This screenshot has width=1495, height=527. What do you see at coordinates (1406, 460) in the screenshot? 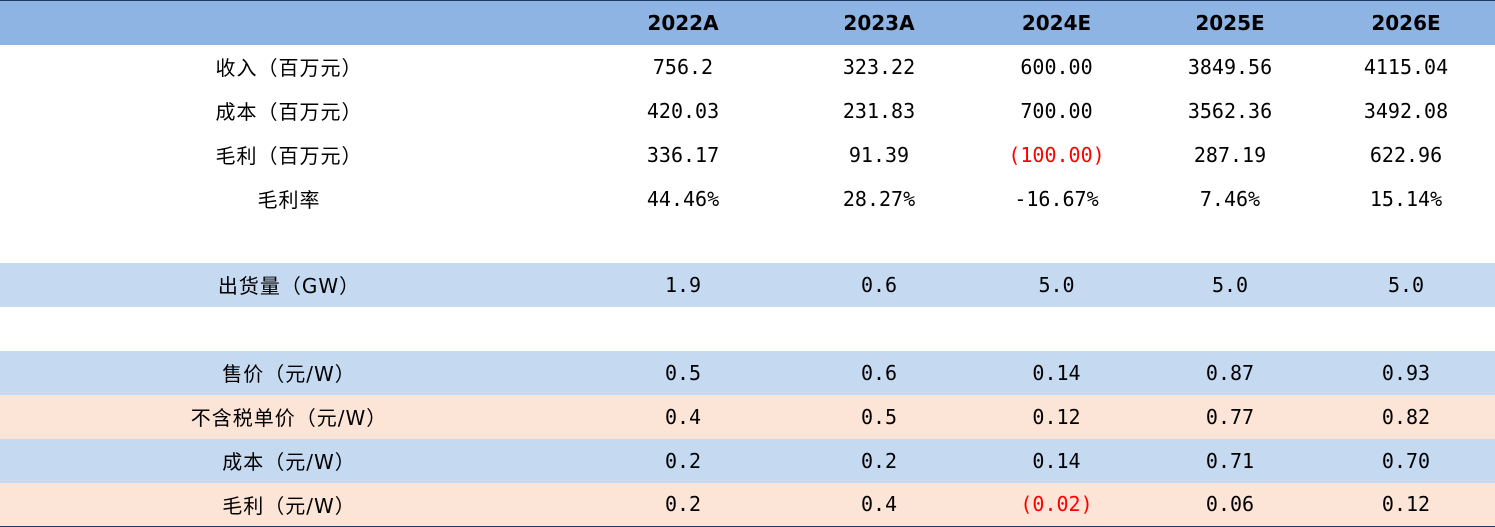
I see `value-cell: 0.70` at bounding box center [1406, 460].